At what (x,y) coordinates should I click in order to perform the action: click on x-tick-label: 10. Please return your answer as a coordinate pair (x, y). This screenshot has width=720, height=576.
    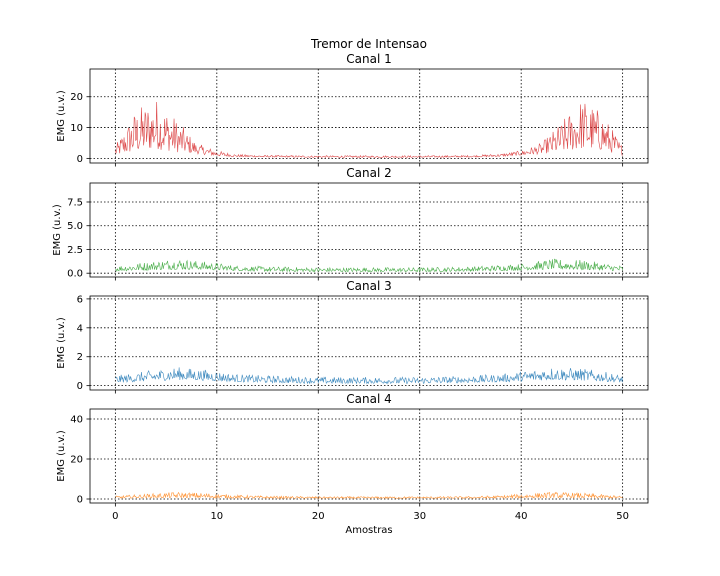
    Looking at the image, I should click on (216, 516).